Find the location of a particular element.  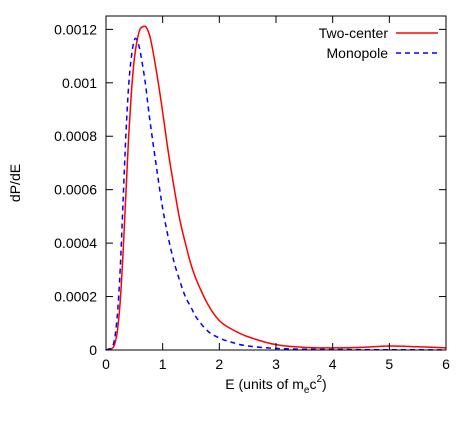

x-axis-label-main: E (units of m is located at coordinates (264, 384).